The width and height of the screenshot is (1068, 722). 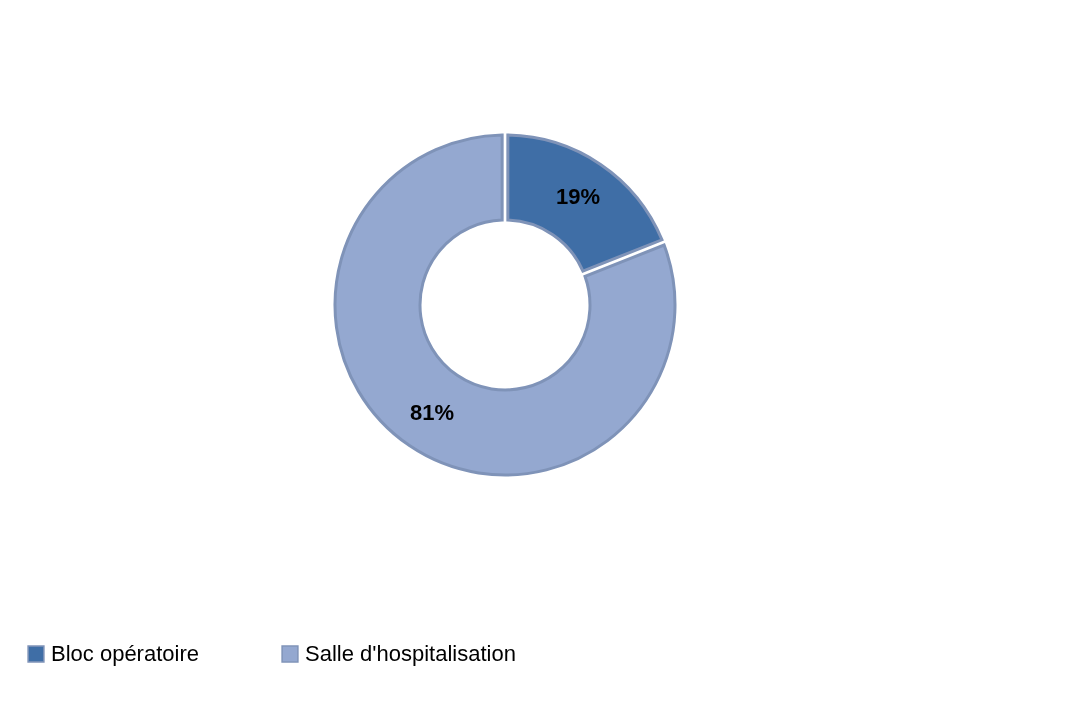 I want to click on donut-slice, so click(x=585, y=203).